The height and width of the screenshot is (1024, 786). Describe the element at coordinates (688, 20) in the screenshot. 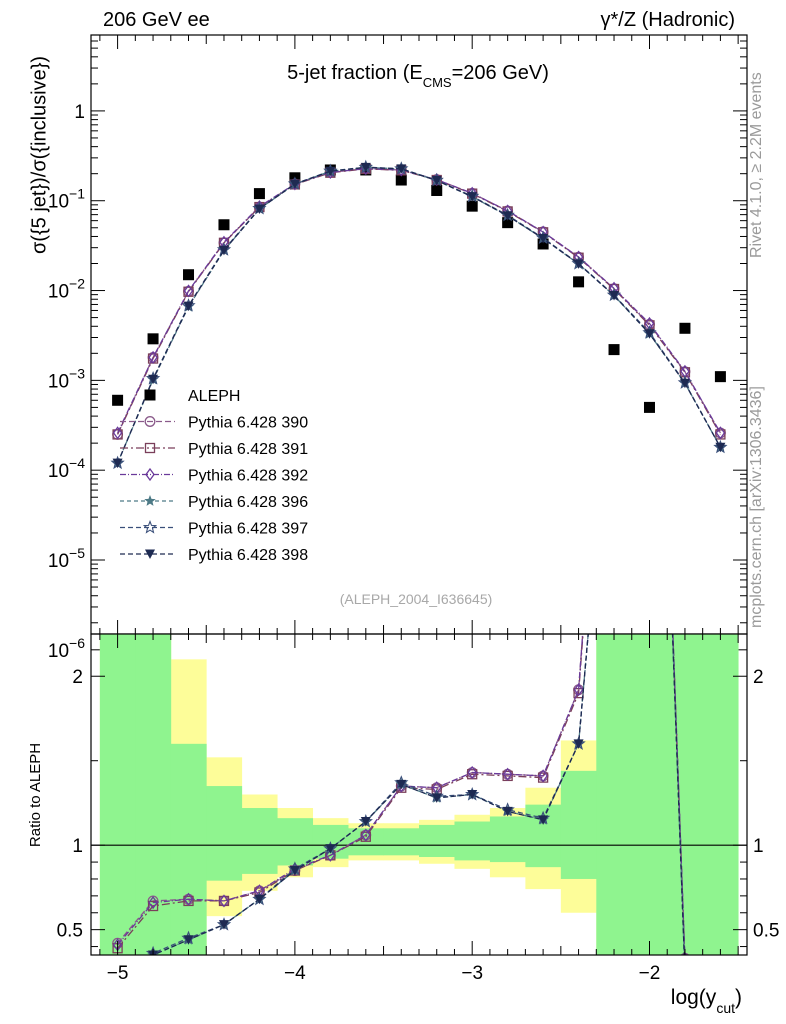

I see `header-right-type: (Hadronic)` at that location.